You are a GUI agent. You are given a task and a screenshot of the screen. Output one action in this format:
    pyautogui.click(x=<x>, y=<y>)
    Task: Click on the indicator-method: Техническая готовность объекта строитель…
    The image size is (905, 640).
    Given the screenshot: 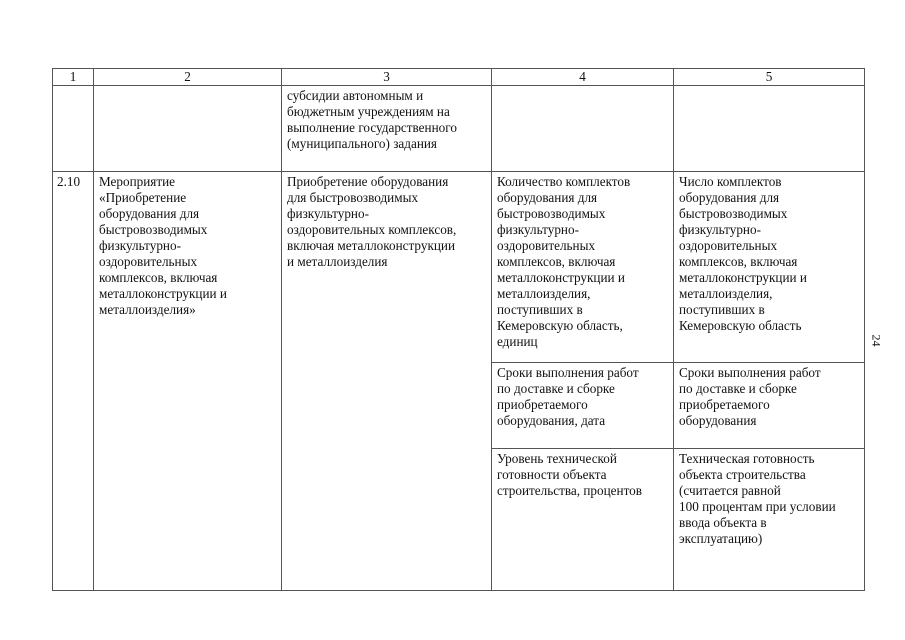 What is the action you would take?
    pyautogui.click(x=769, y=519)
    